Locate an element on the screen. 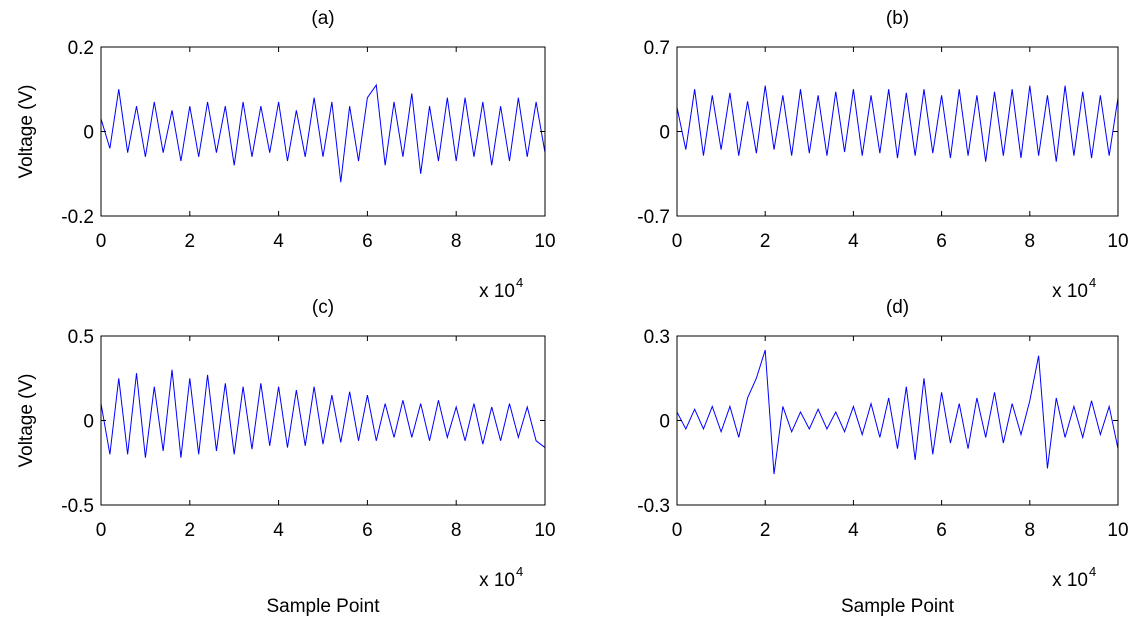  y-tick-label: 0.5 is located at coordinates (81, 337).